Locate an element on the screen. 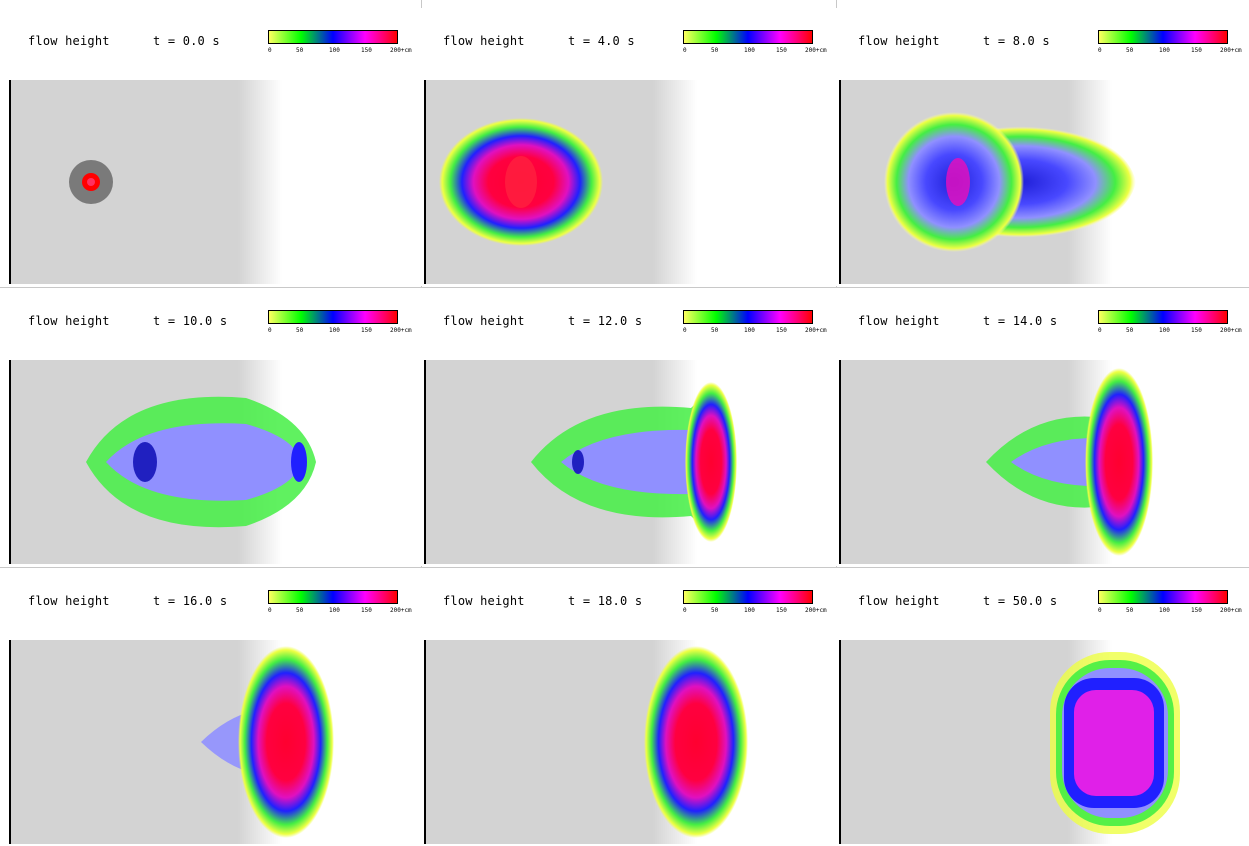 The width and height of the screenshot is (1249, 846). panel-time-label: t = 10.0 s is located at coordinates (190, 321).